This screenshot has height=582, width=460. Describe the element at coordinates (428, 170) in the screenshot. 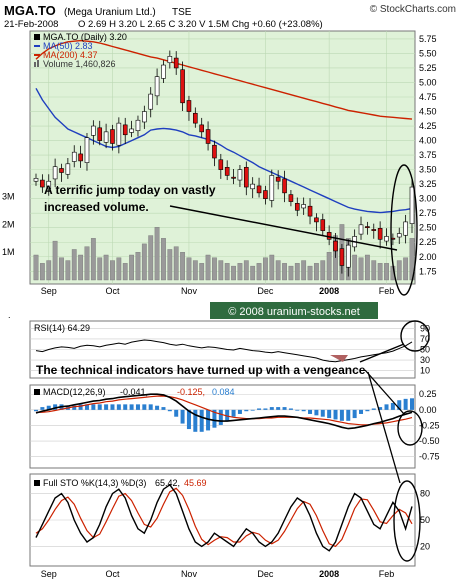

I see `price-tick-label: 3.50` at that location.